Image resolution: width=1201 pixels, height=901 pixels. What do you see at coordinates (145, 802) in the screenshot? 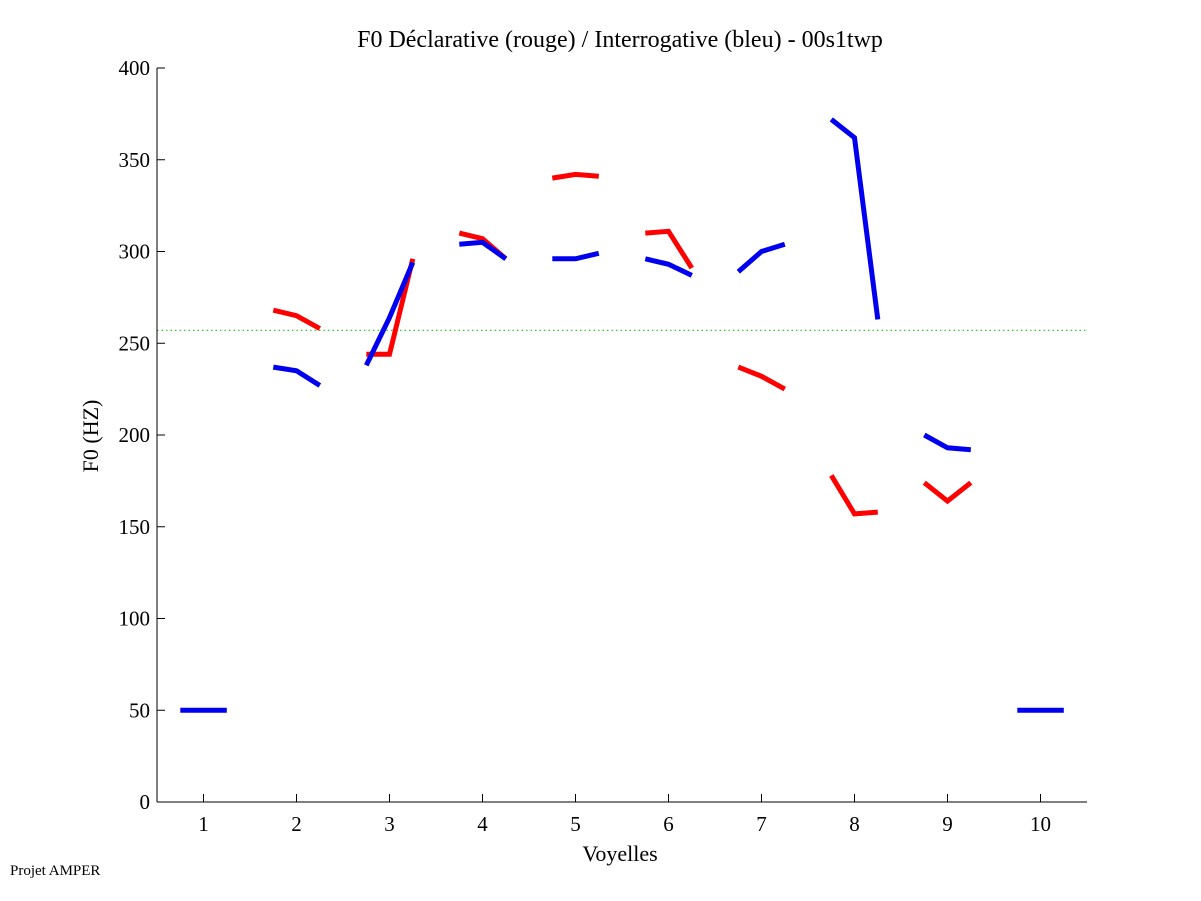
I see `y-tick-label-0: 0` at bounding box center [145, 802].